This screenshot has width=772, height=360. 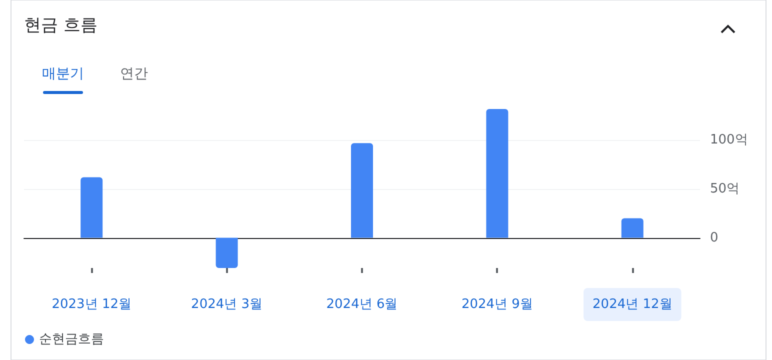 I want to click on chart-title: 현금 흐름, so click(x=61, y=26).